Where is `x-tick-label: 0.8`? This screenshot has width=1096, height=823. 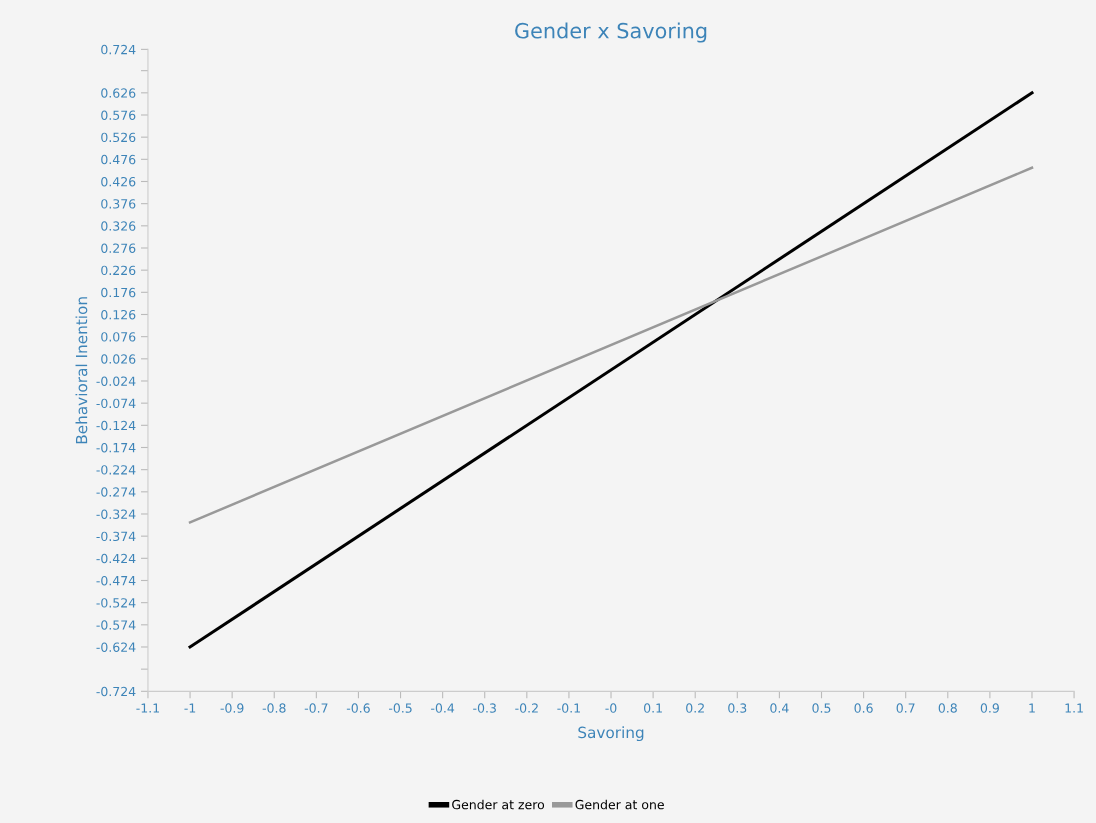 x-tick-label: 0.8 is located at coordinates (947, 708).